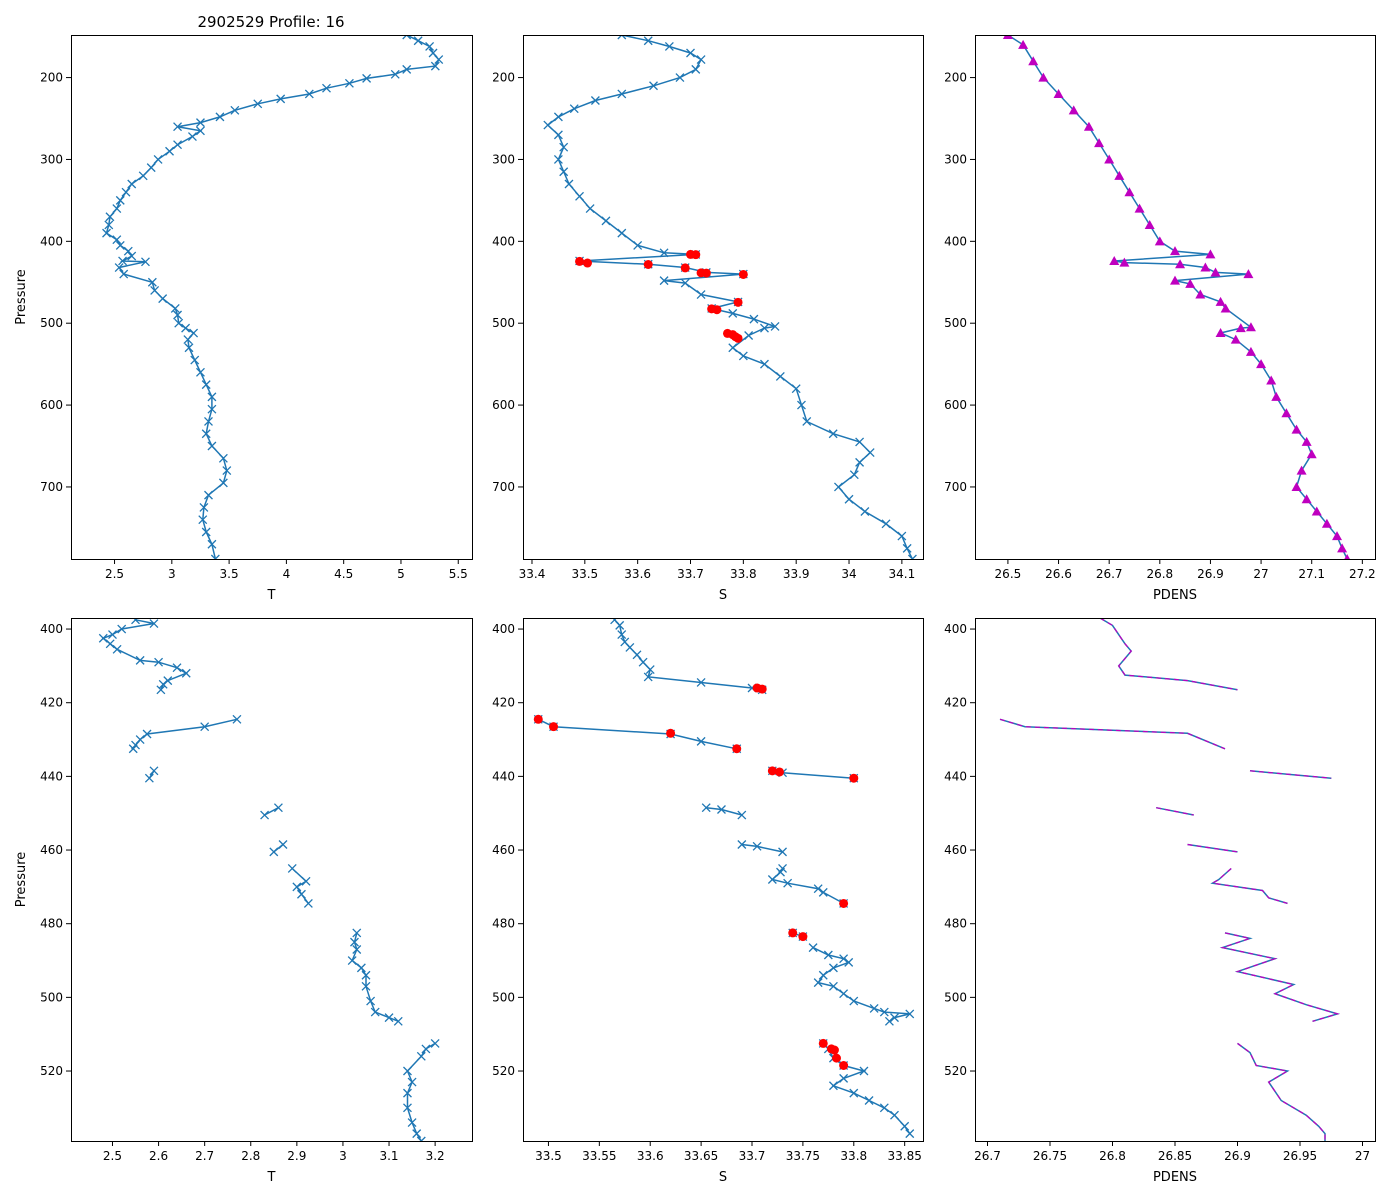 This screenshot has width=1400, height=1200. What do you see at coordinates (959, 78) in the screenshot?
I see `y-tick: 200` at bounding box center [959, 78].